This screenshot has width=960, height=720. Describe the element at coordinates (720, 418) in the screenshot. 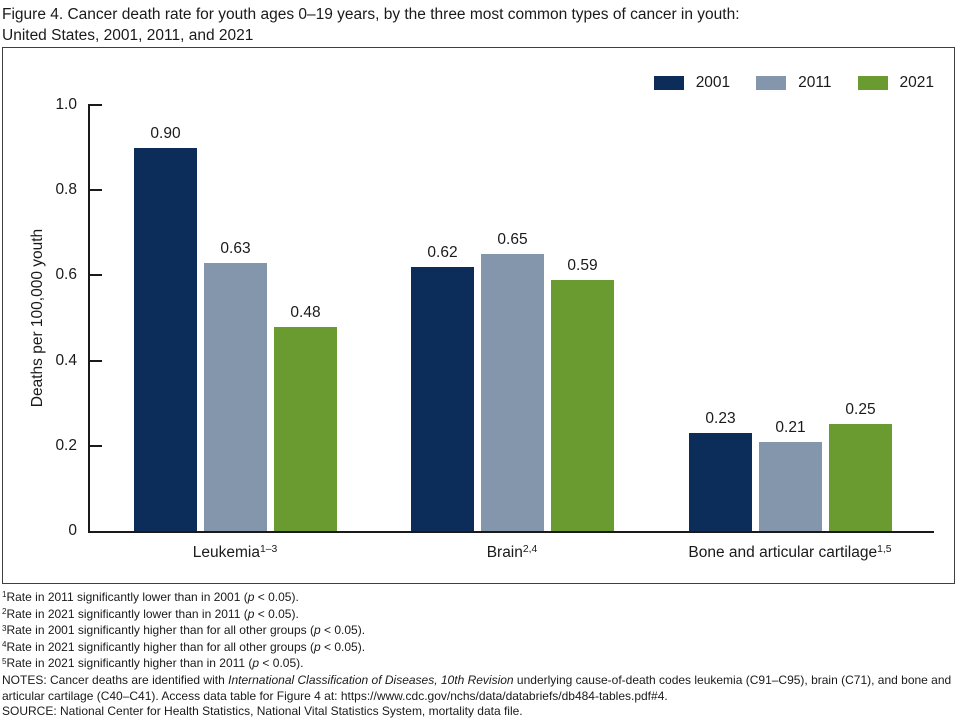

I see `bar-value-label: 0.23` at that location.